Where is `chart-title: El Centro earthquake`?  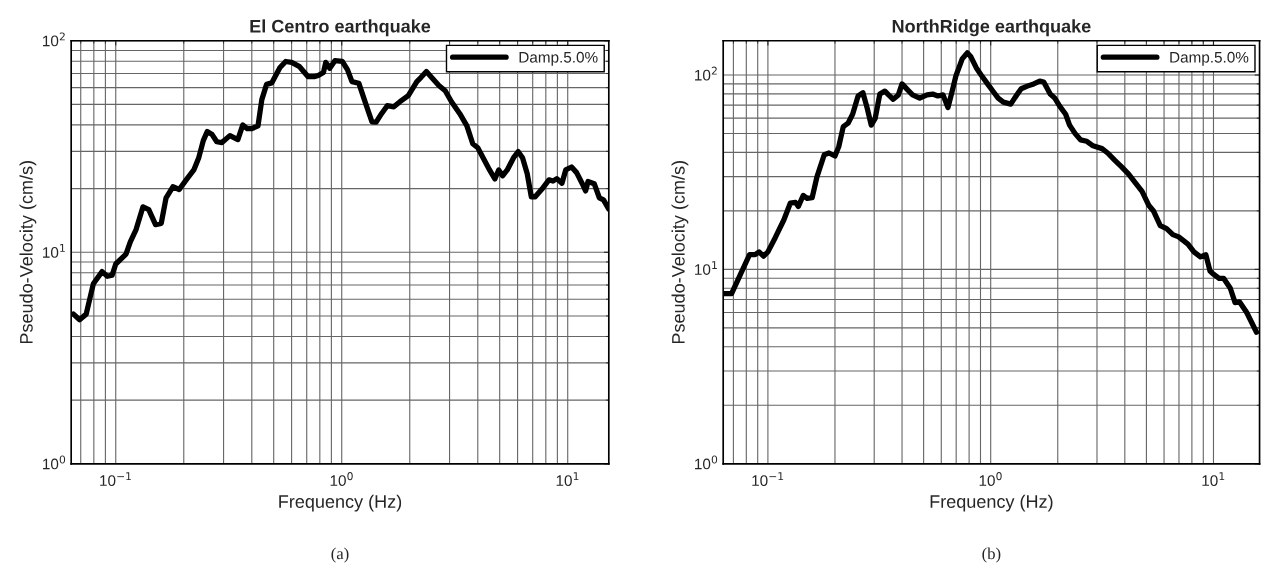
chart-title: El Centro earthquake is located at coordinates (340, 28).